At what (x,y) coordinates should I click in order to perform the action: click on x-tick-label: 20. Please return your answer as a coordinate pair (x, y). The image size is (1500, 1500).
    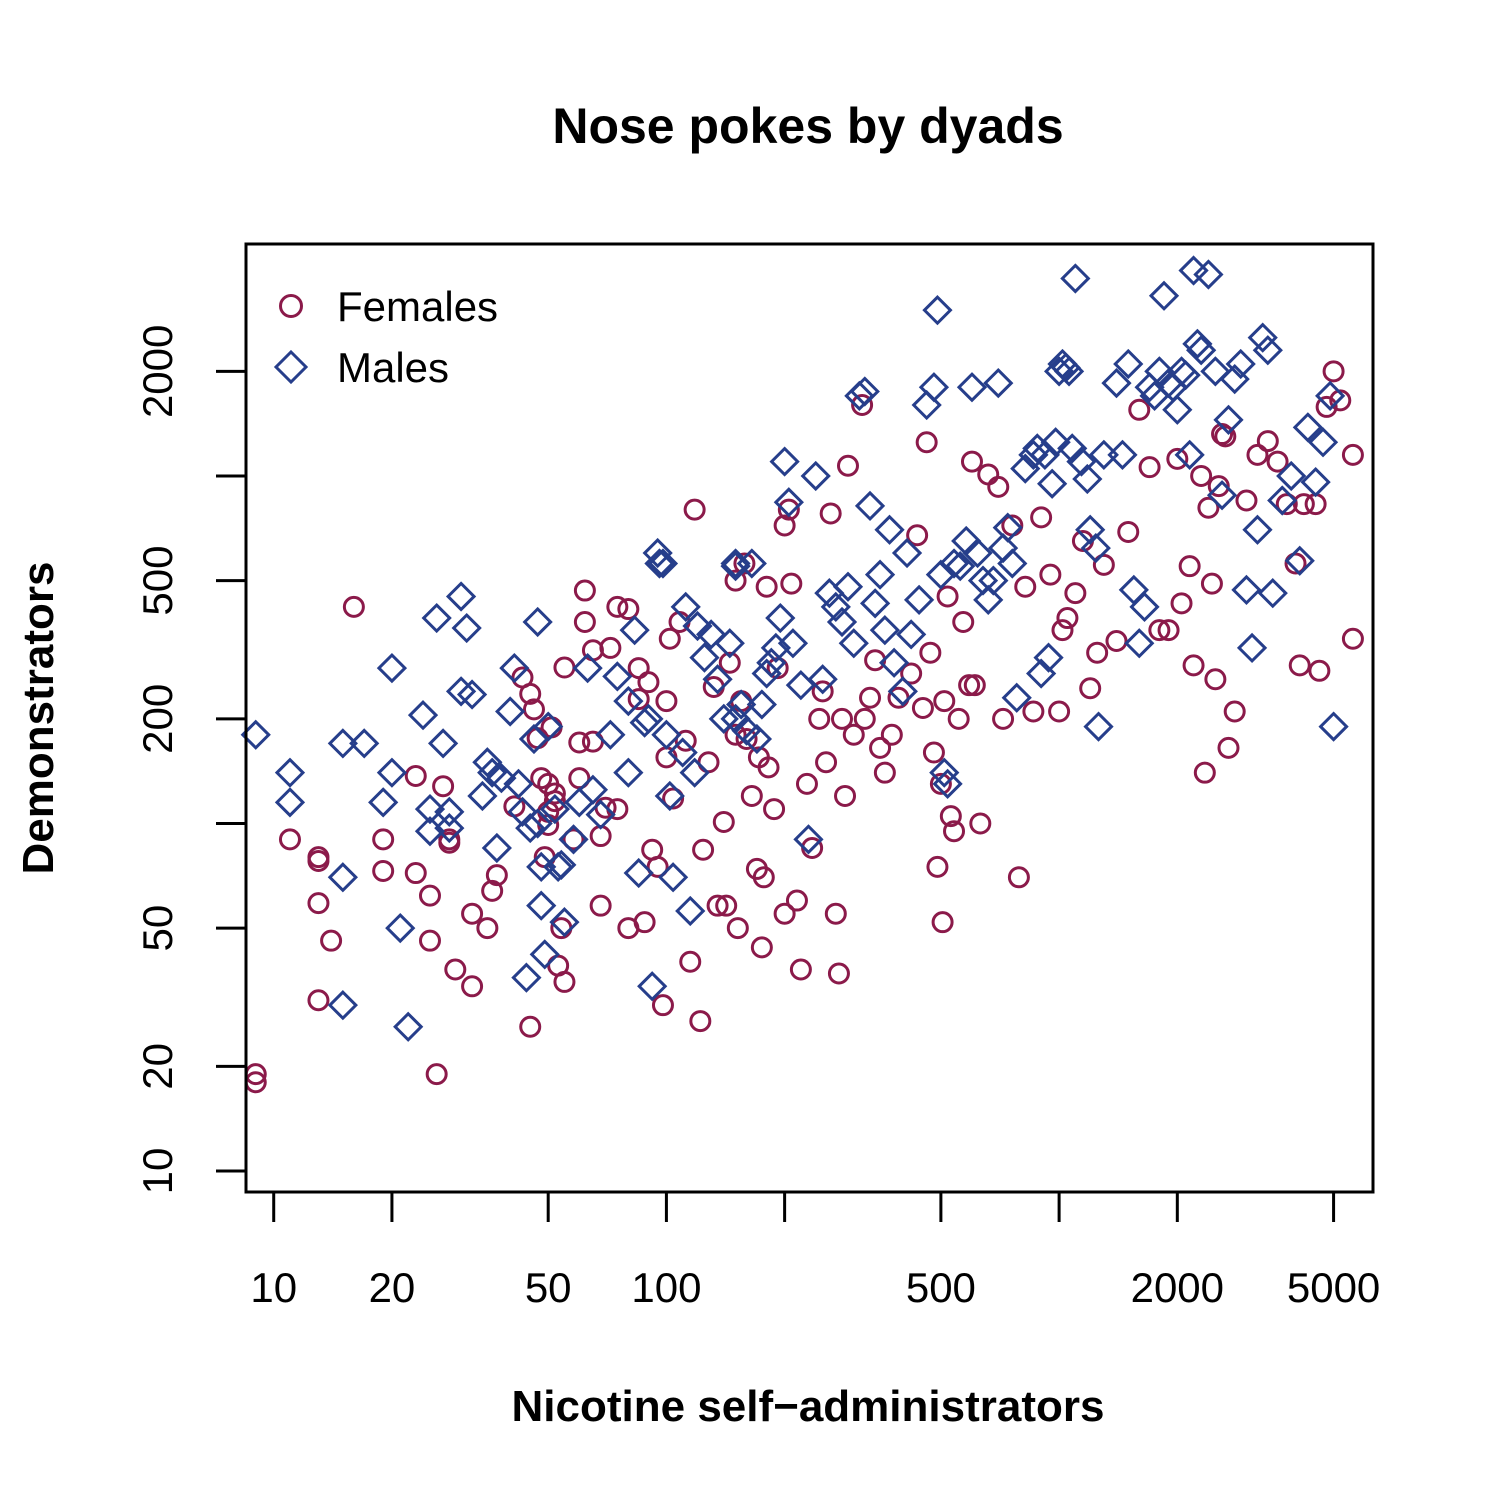
    Looking at the image, I should click on (392, 1287).